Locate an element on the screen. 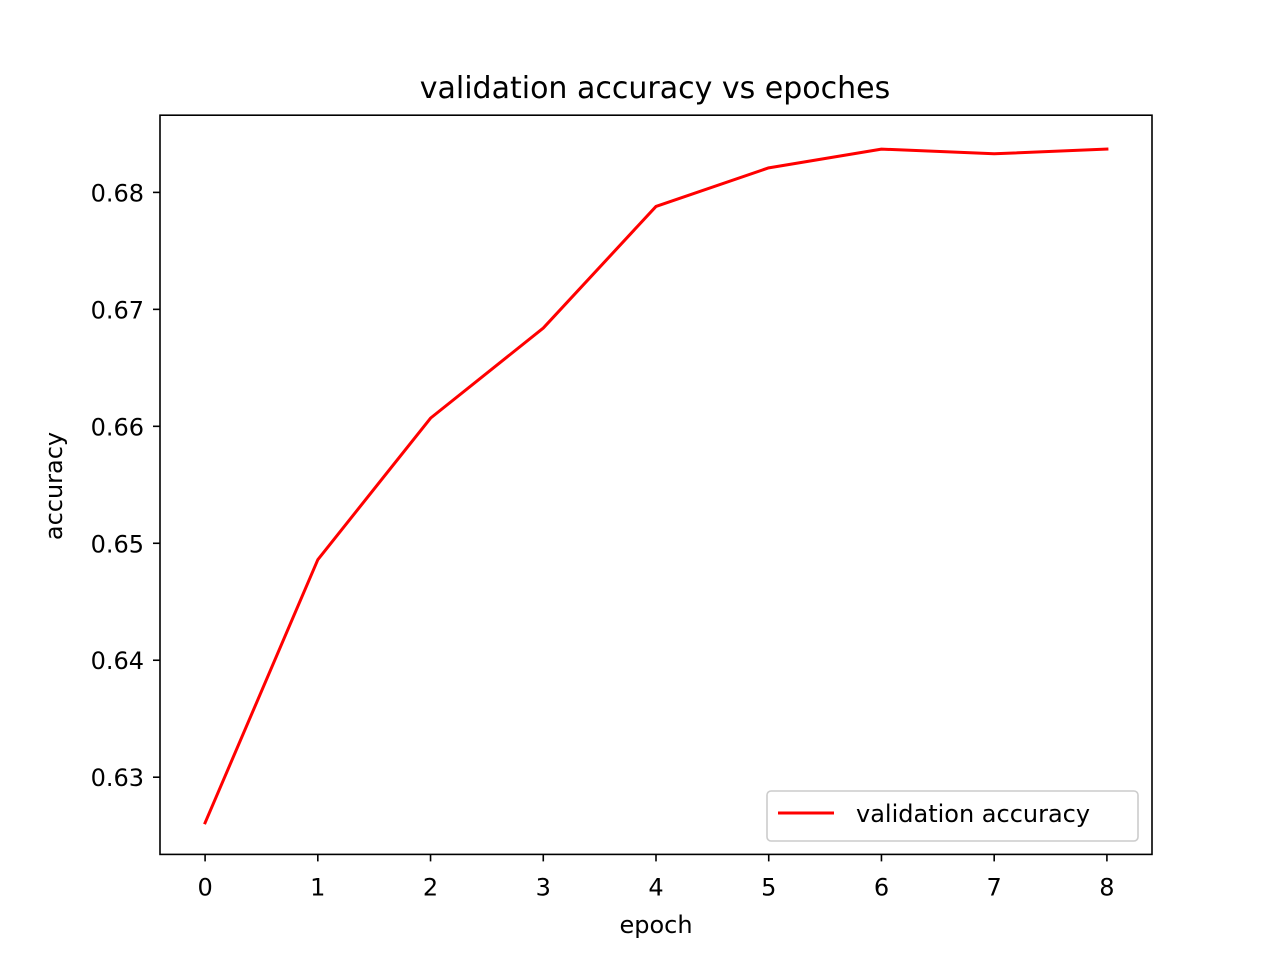  y-tick-label: 0.67 is located at coordinates (117, 310).